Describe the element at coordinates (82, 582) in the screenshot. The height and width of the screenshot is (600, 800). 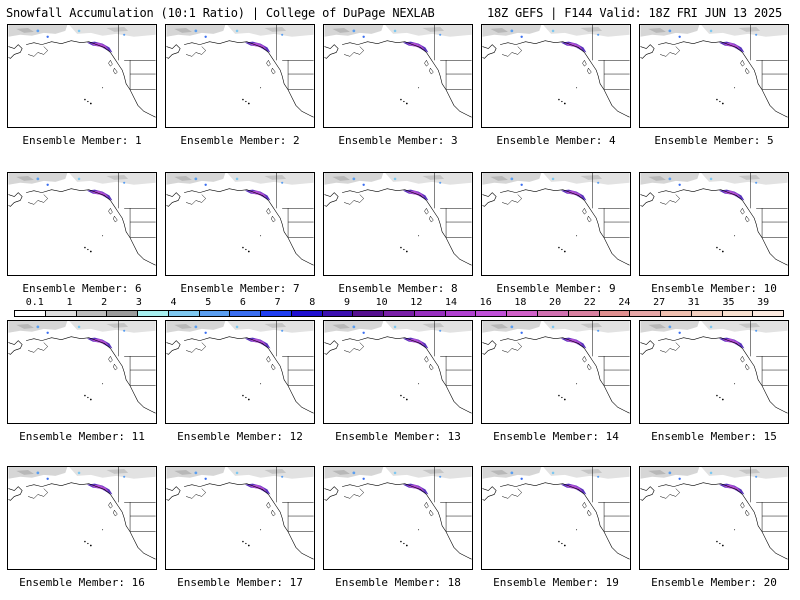
I see `ensemble-member-label: Ensemble Member: 16` at that location.